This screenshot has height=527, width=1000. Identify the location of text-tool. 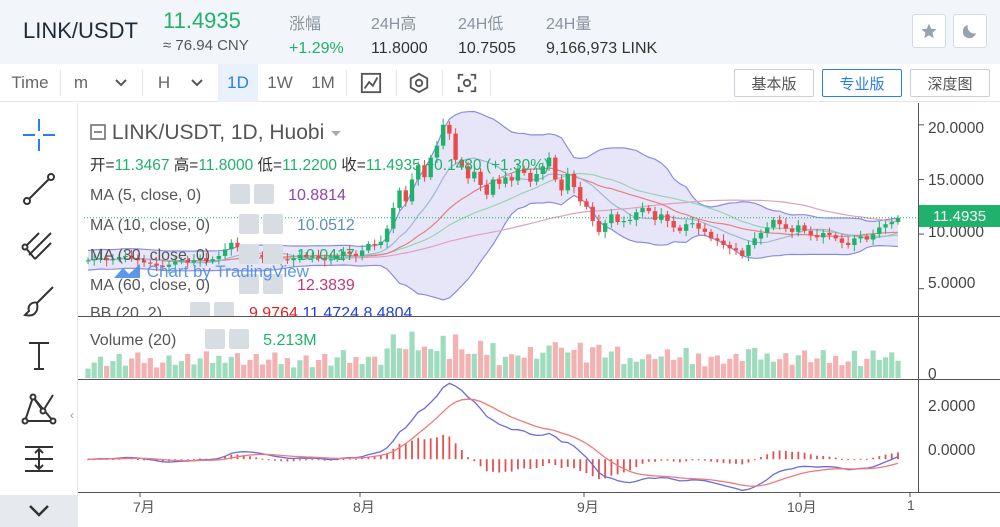
(39, 355).